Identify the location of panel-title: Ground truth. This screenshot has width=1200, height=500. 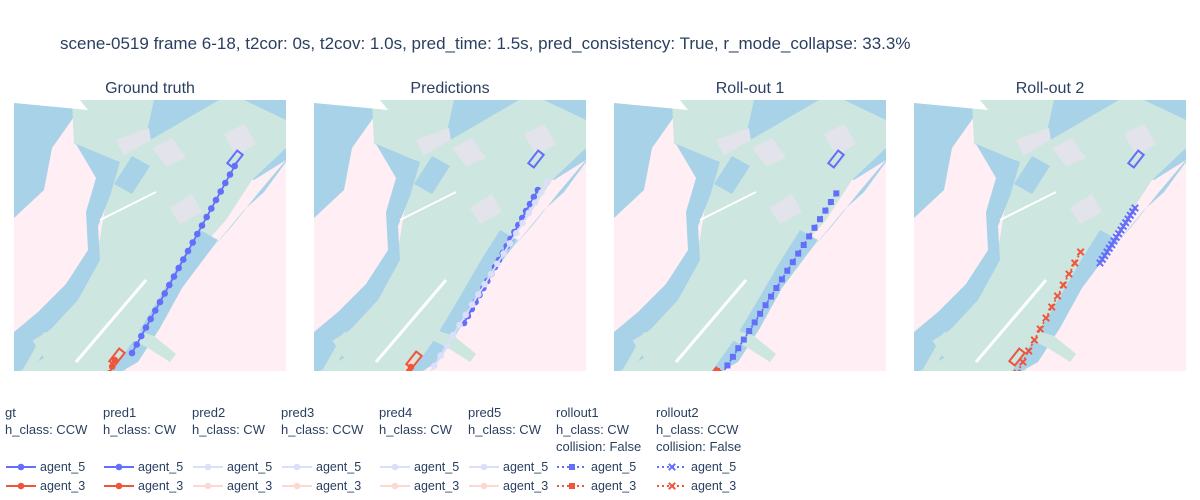
(150, 88).